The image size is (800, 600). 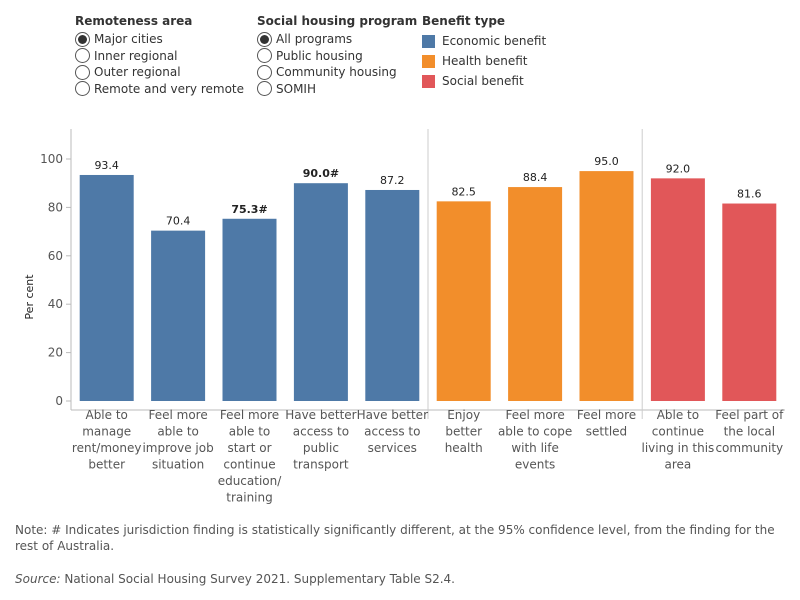 I want to click on x-tick-label-line: with life, so click(x=535, y=448).